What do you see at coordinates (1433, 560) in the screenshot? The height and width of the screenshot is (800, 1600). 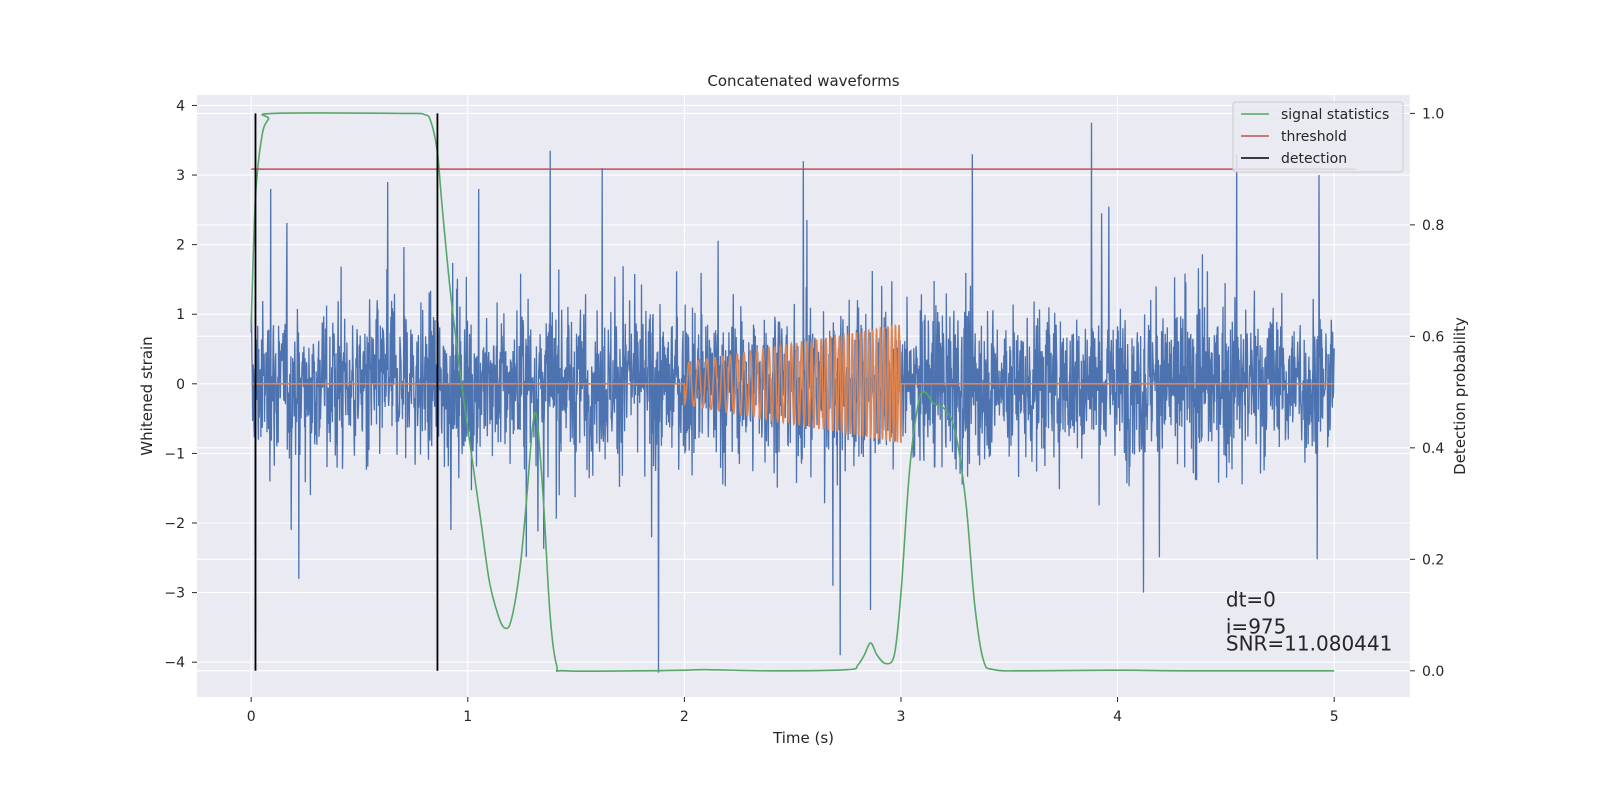 I see `y2-tick-label: 0.2` at bounding box center [1433, 560].